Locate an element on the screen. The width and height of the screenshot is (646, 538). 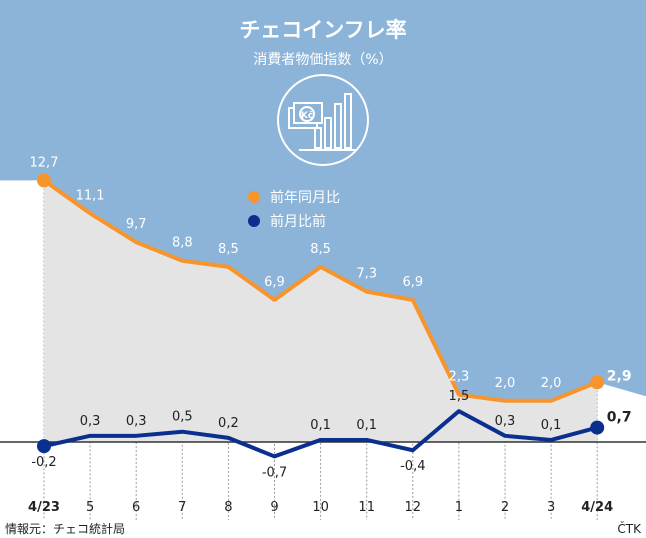
x-tick-label: 10 is located at coordinates (320, 507).